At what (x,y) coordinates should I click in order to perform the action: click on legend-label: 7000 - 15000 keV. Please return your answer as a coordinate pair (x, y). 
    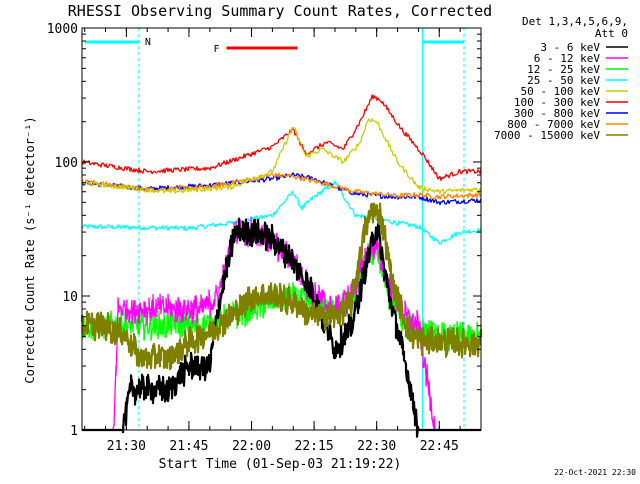
    Looking at the image, I should click on (547, 135).